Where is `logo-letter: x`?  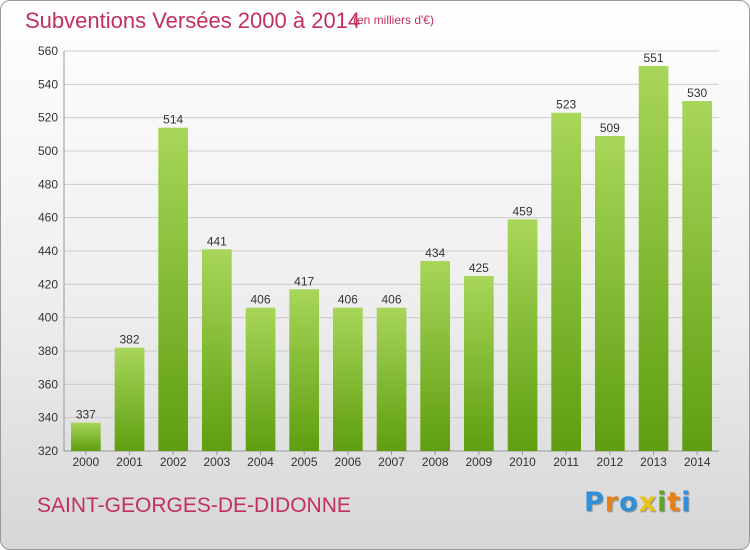
logo-letter: x is located at coordinates (648, 502).